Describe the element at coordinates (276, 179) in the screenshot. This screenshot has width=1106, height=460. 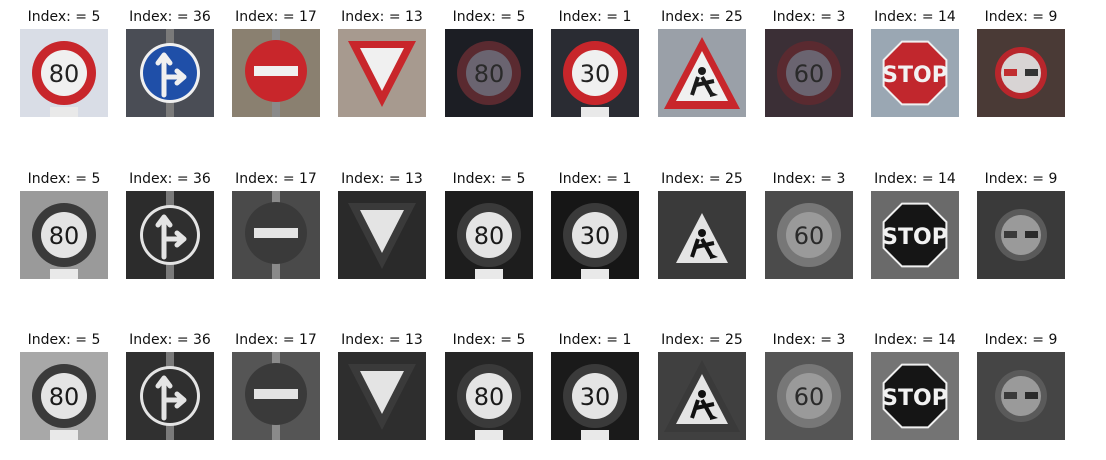
I see `image-title: Index: = 17` at that location.